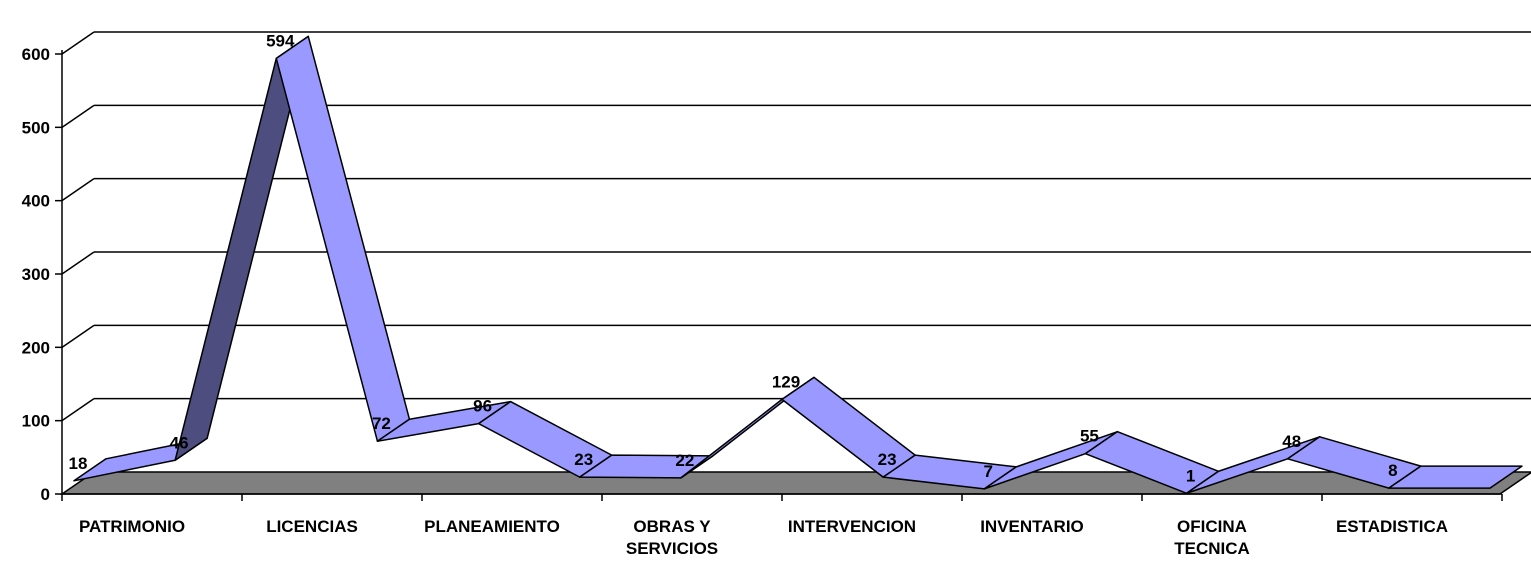 This screenshot has width=1531, height=568. Describe the element at coordinates (852, 526) in the screenshot. I see `x-category-label: INTERVENCION` at that location.